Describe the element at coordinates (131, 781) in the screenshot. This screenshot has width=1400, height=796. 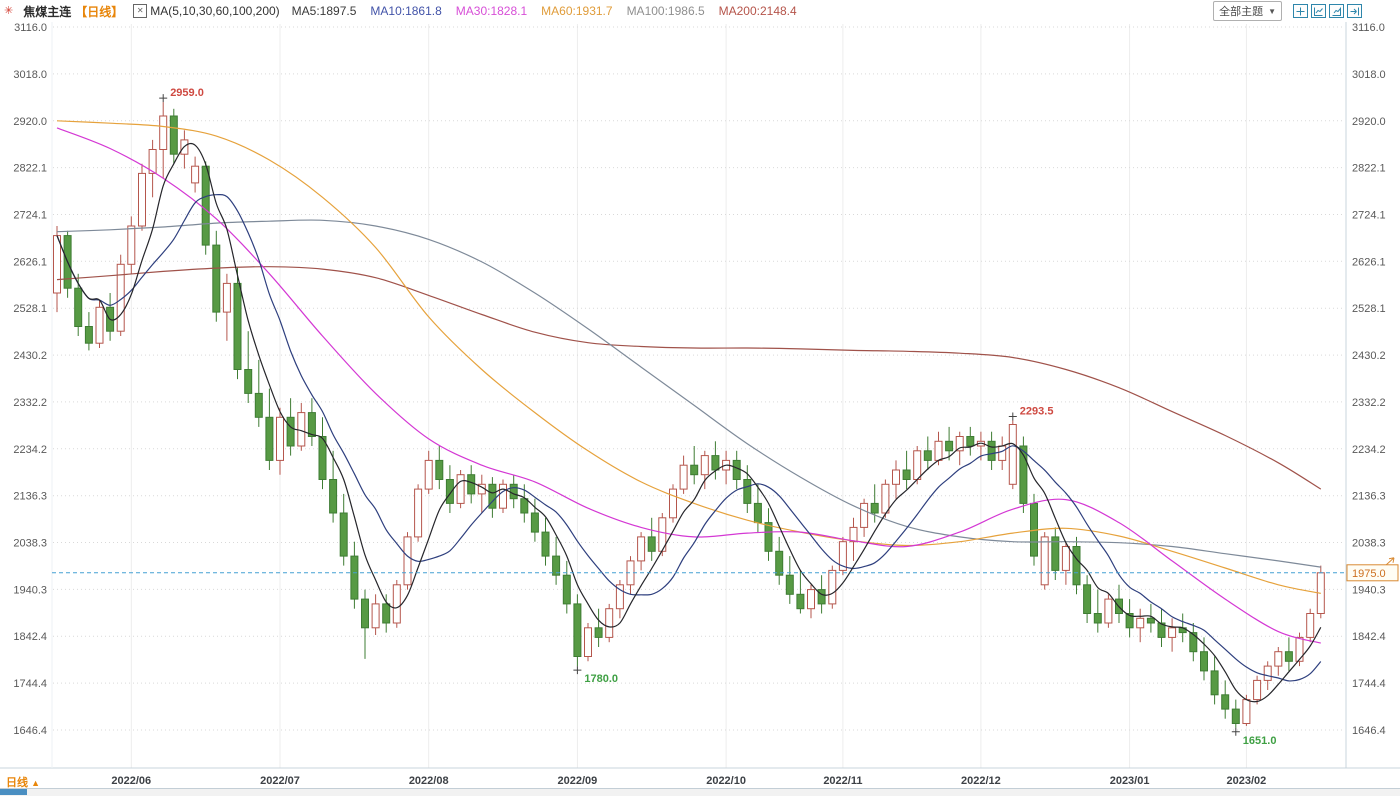
I see `svg-text: 2022/06` at that location.